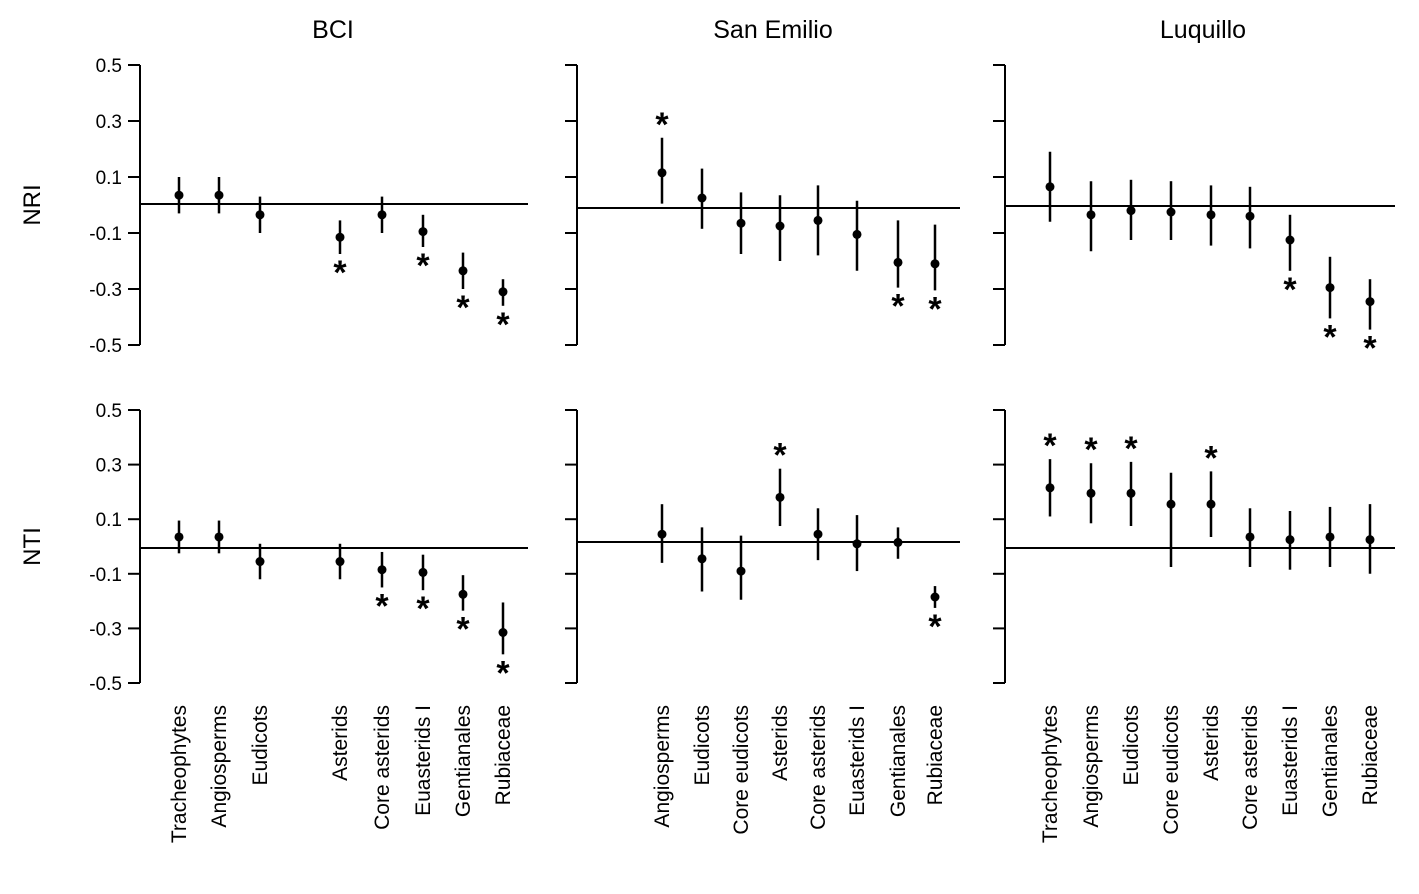 The image size is (1419, 894). I want to click on y-tick-label: 0.3, so click(109, 122).